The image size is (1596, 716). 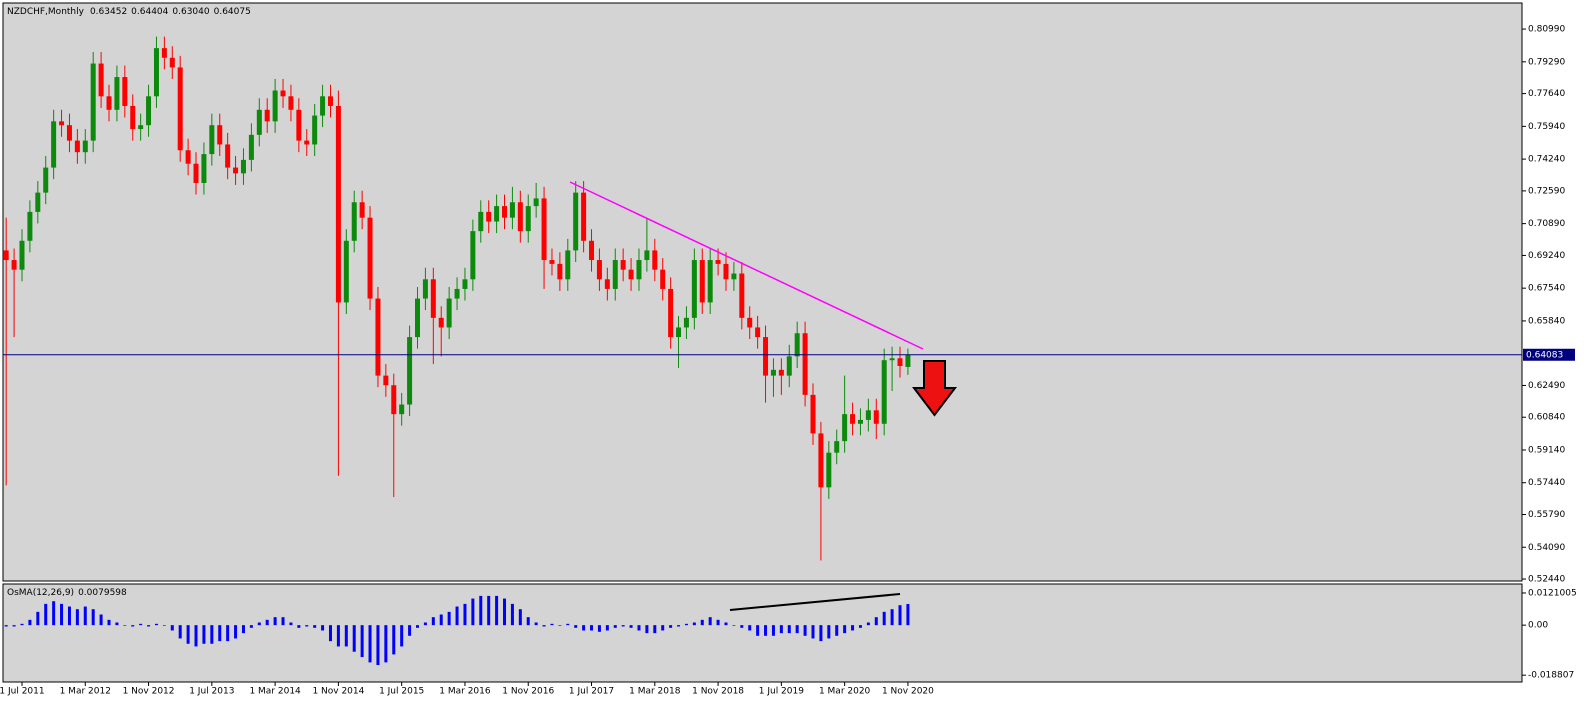 I want to click on x-tick-label: 1 Nov 2016, so click(x=528, y=692).